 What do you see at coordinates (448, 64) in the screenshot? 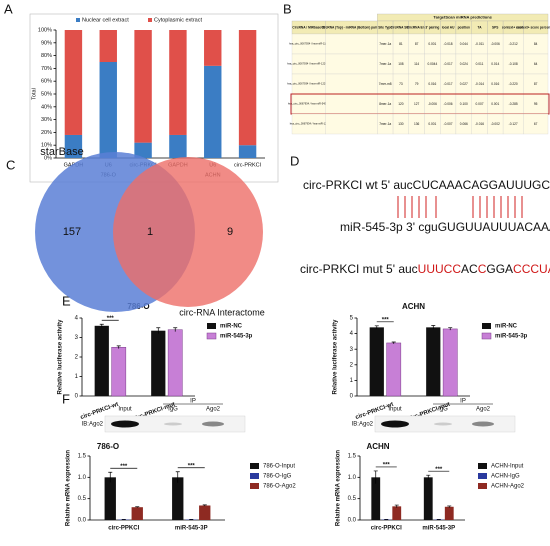
I see `table-cell-text: -0.017` at bounding box center [448, 64].